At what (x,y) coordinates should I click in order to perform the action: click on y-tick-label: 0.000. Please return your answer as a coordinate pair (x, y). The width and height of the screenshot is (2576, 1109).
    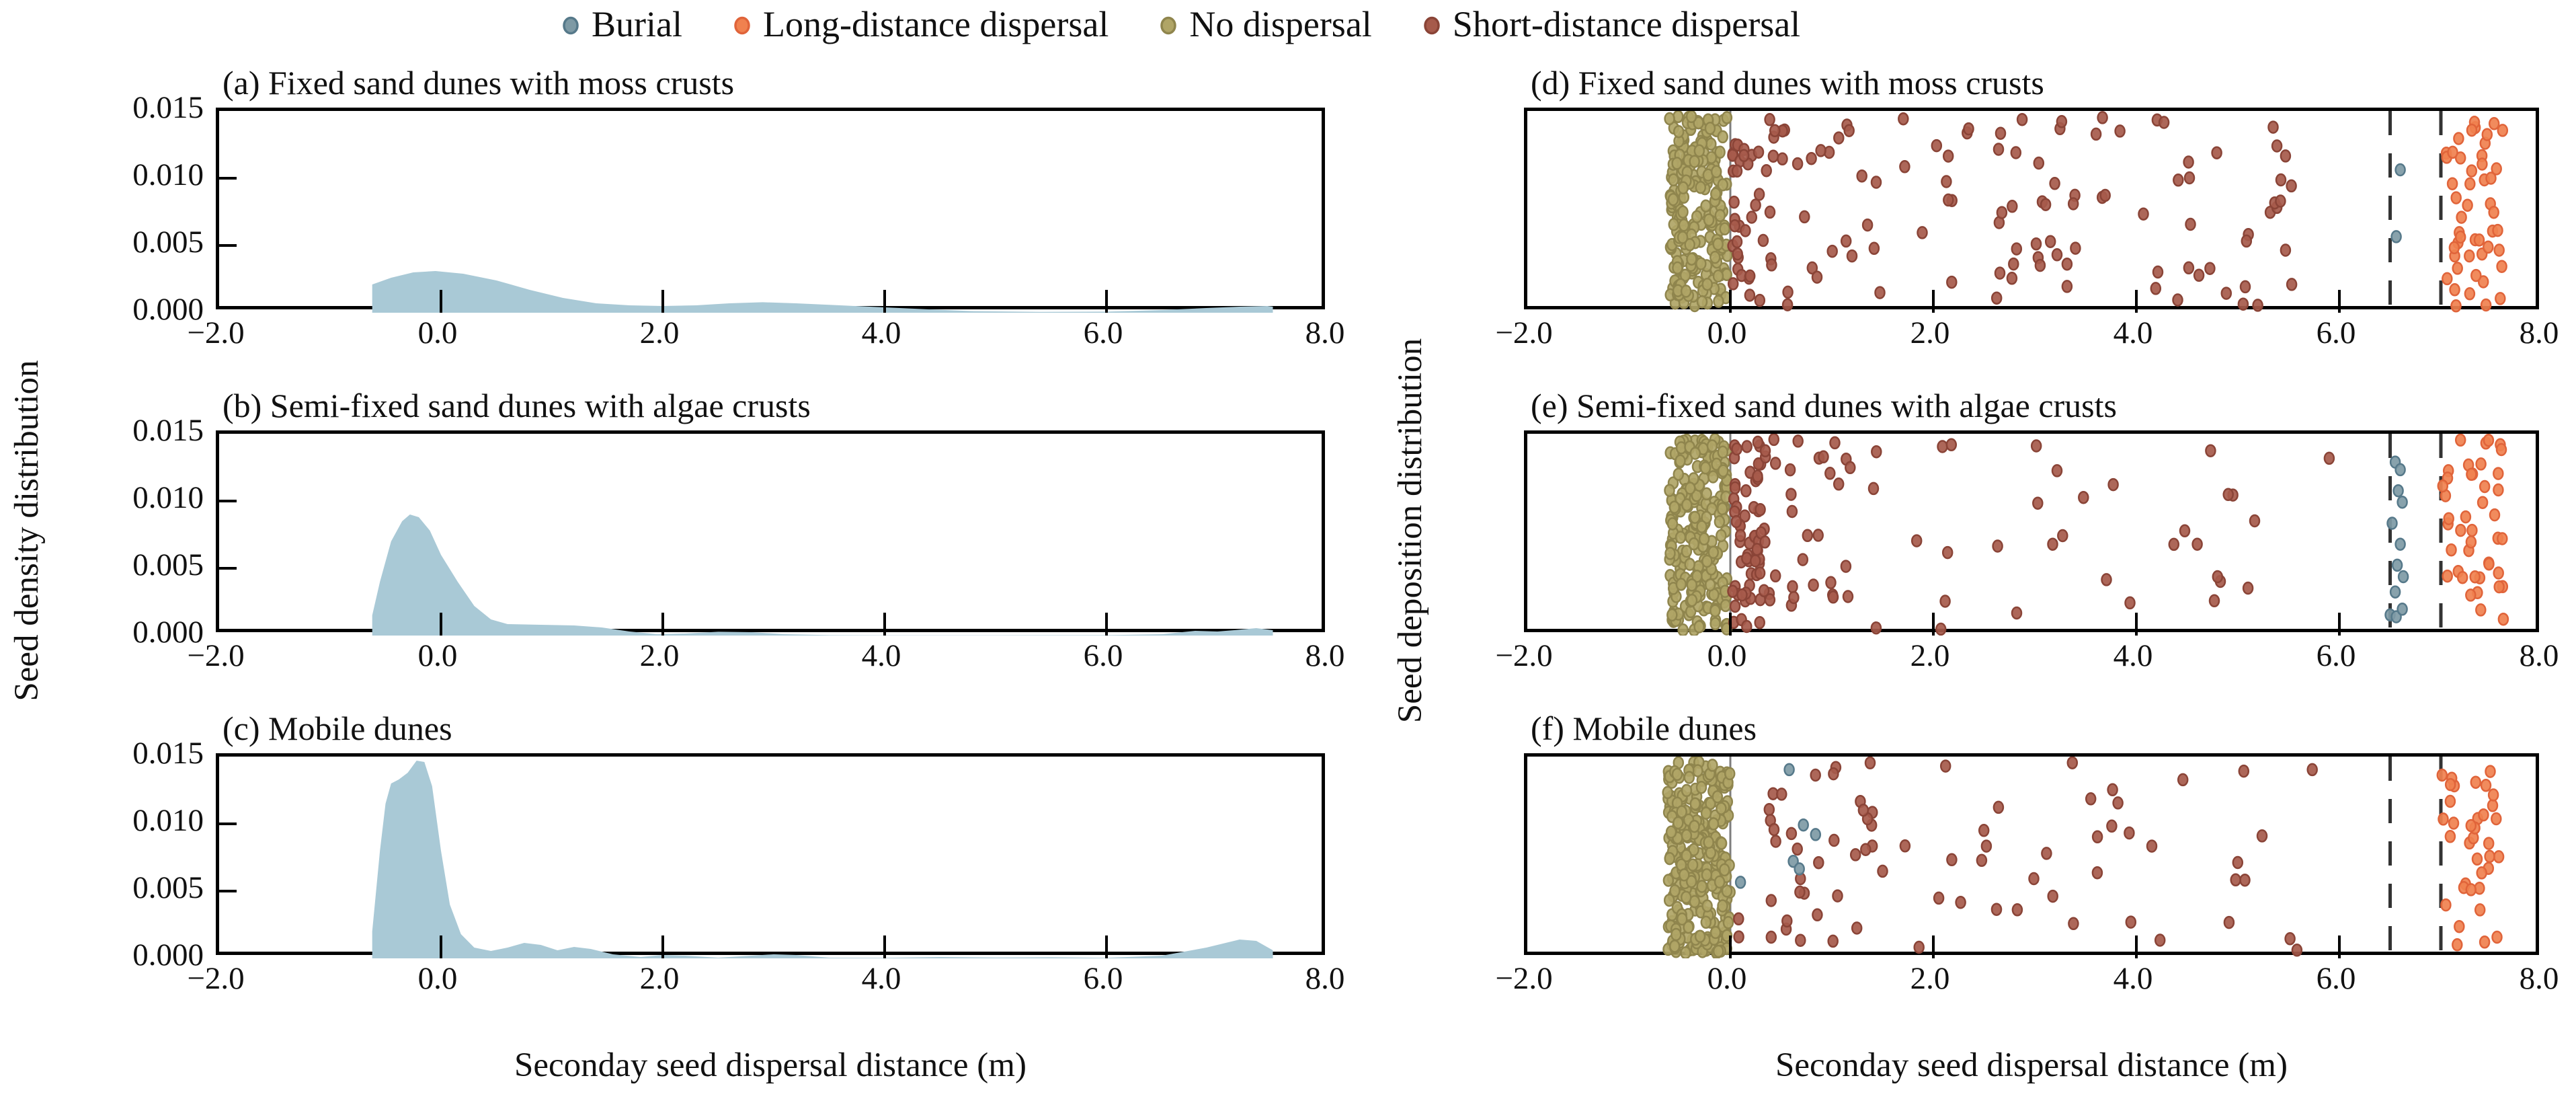
    Looking at the image, I should click on (168, 633).